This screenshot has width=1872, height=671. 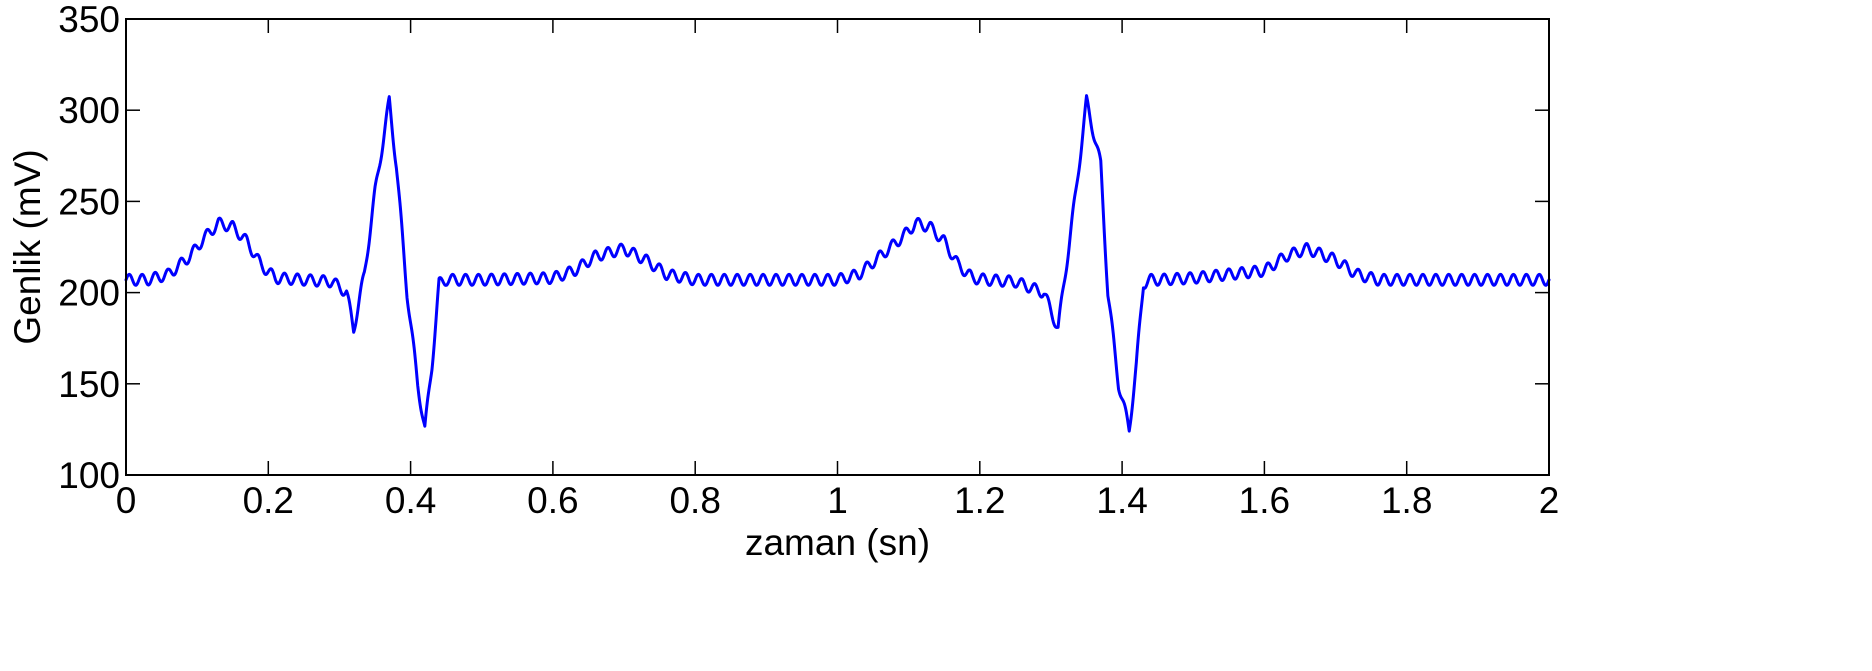 I want to click on y-tick-label: 350, so click(x=89, y=20).